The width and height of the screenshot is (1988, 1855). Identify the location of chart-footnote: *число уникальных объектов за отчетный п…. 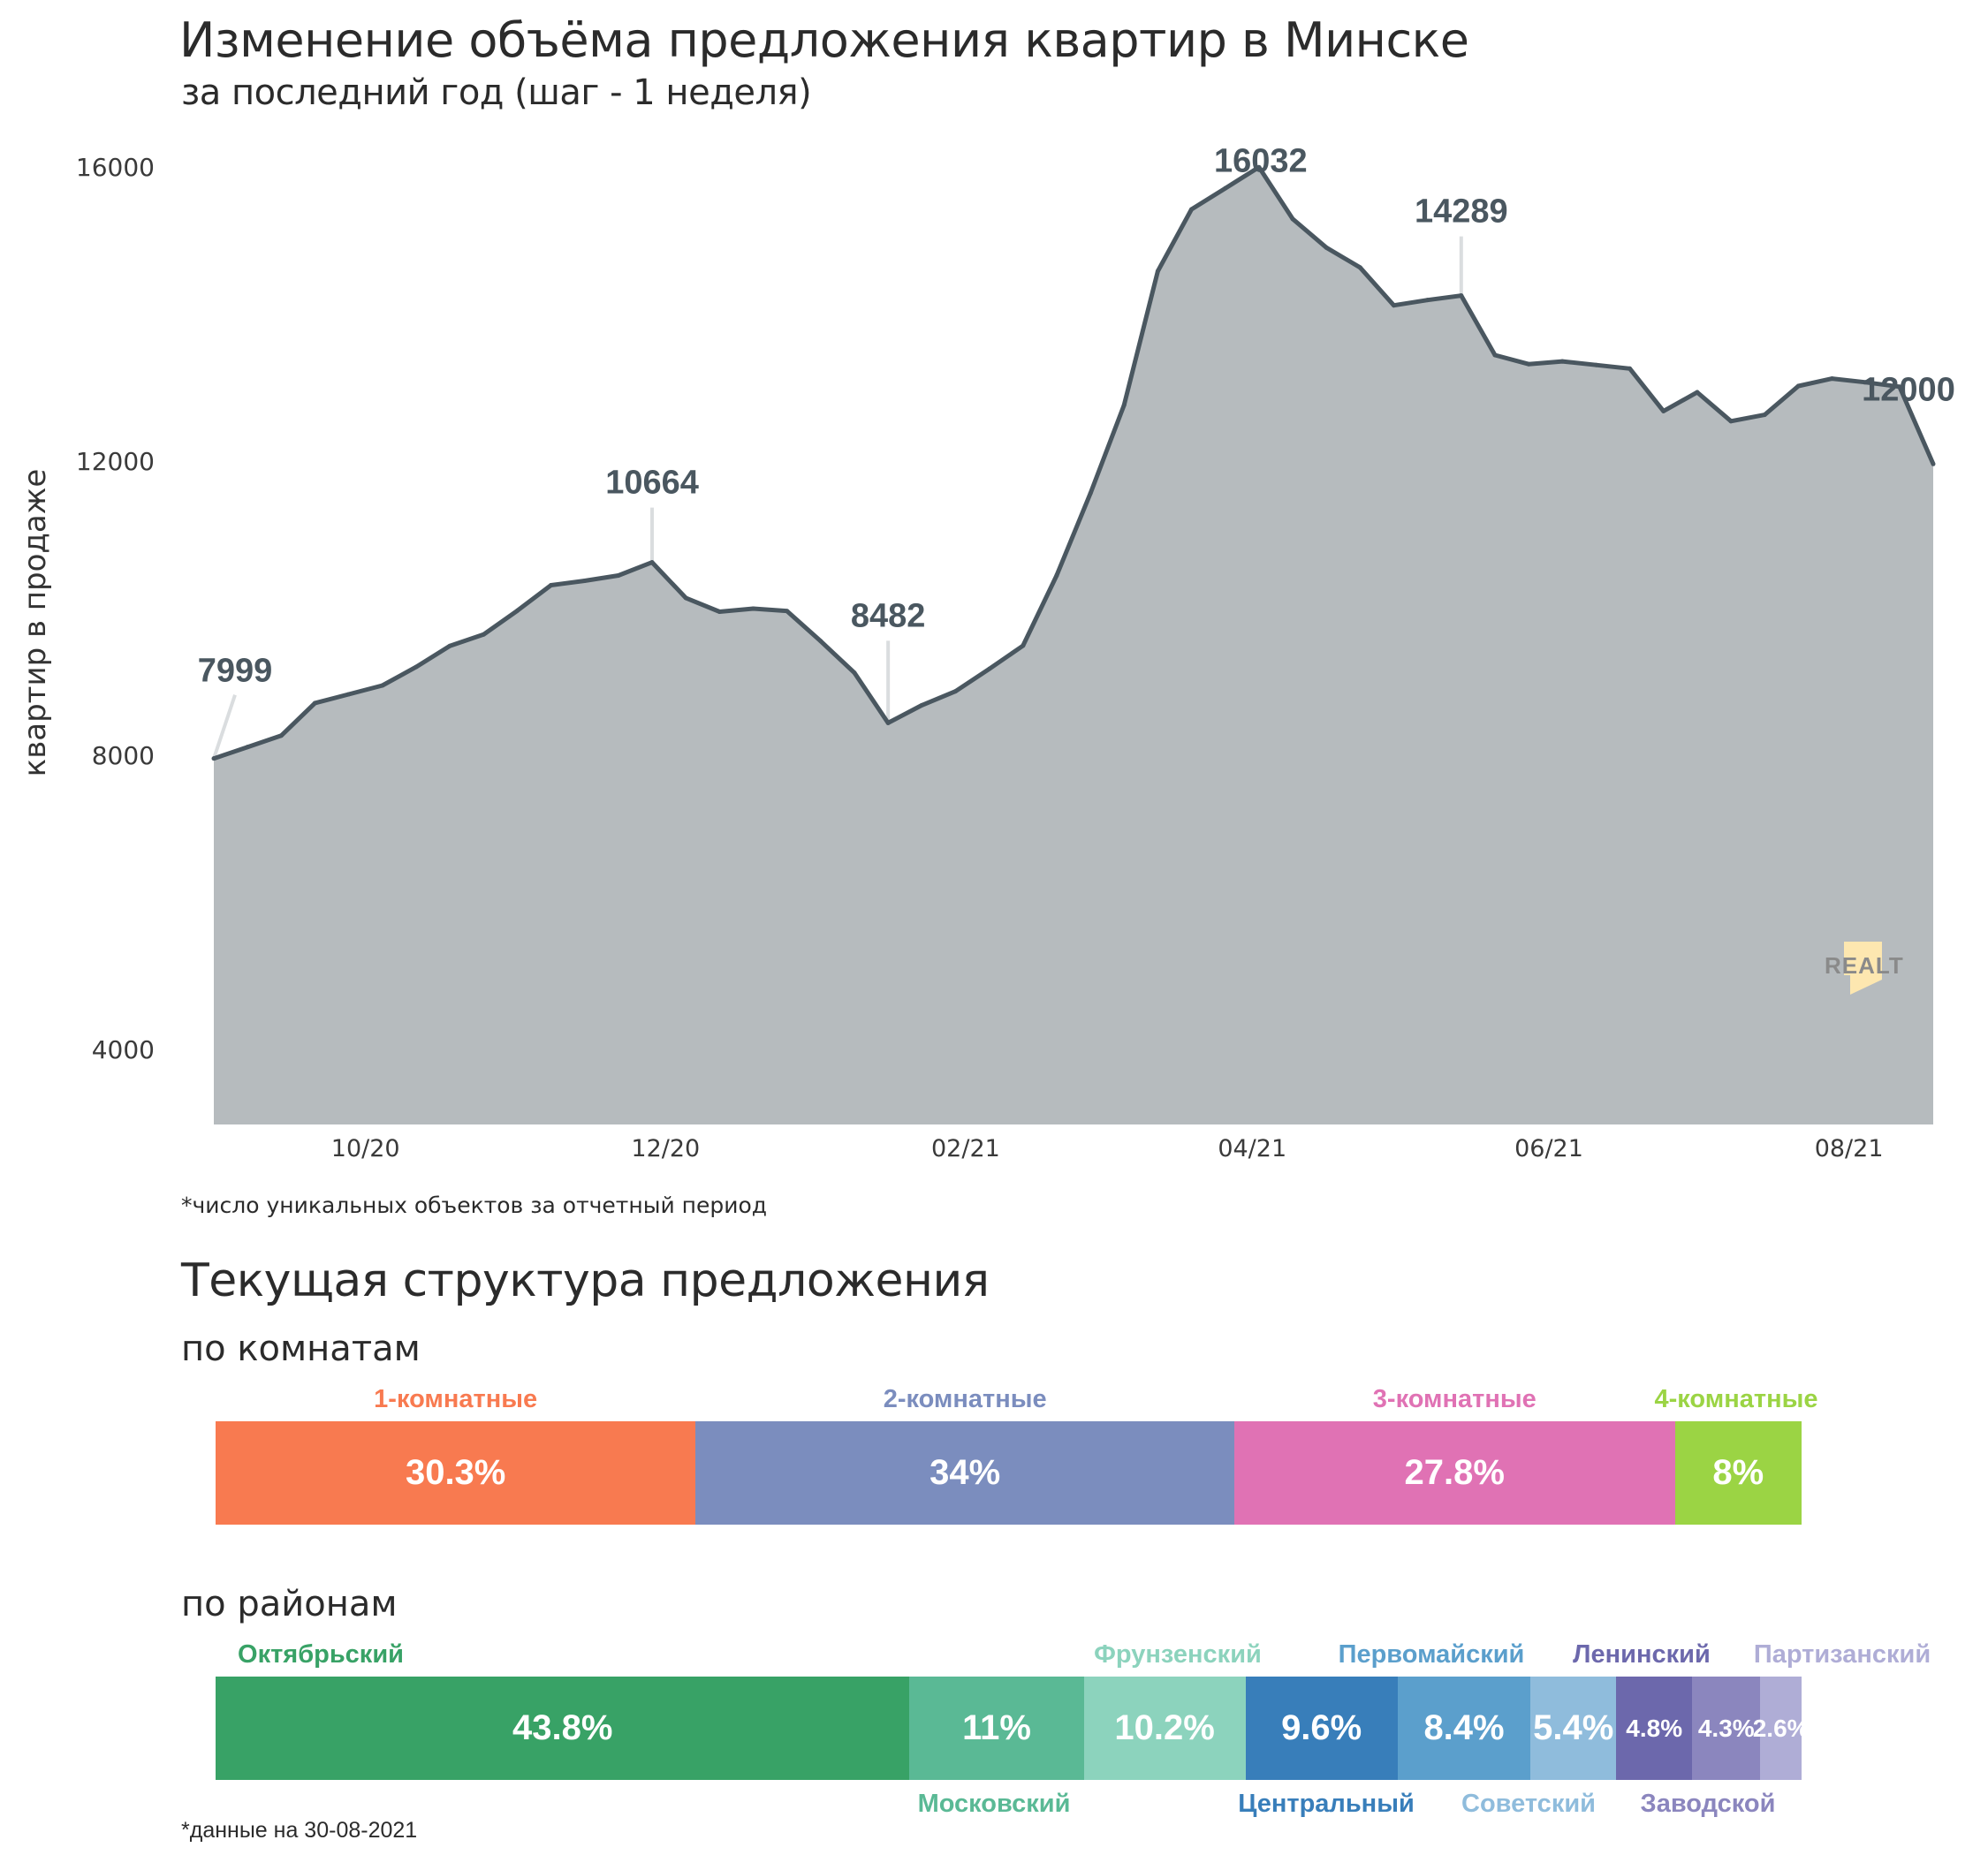
(474, 1205).